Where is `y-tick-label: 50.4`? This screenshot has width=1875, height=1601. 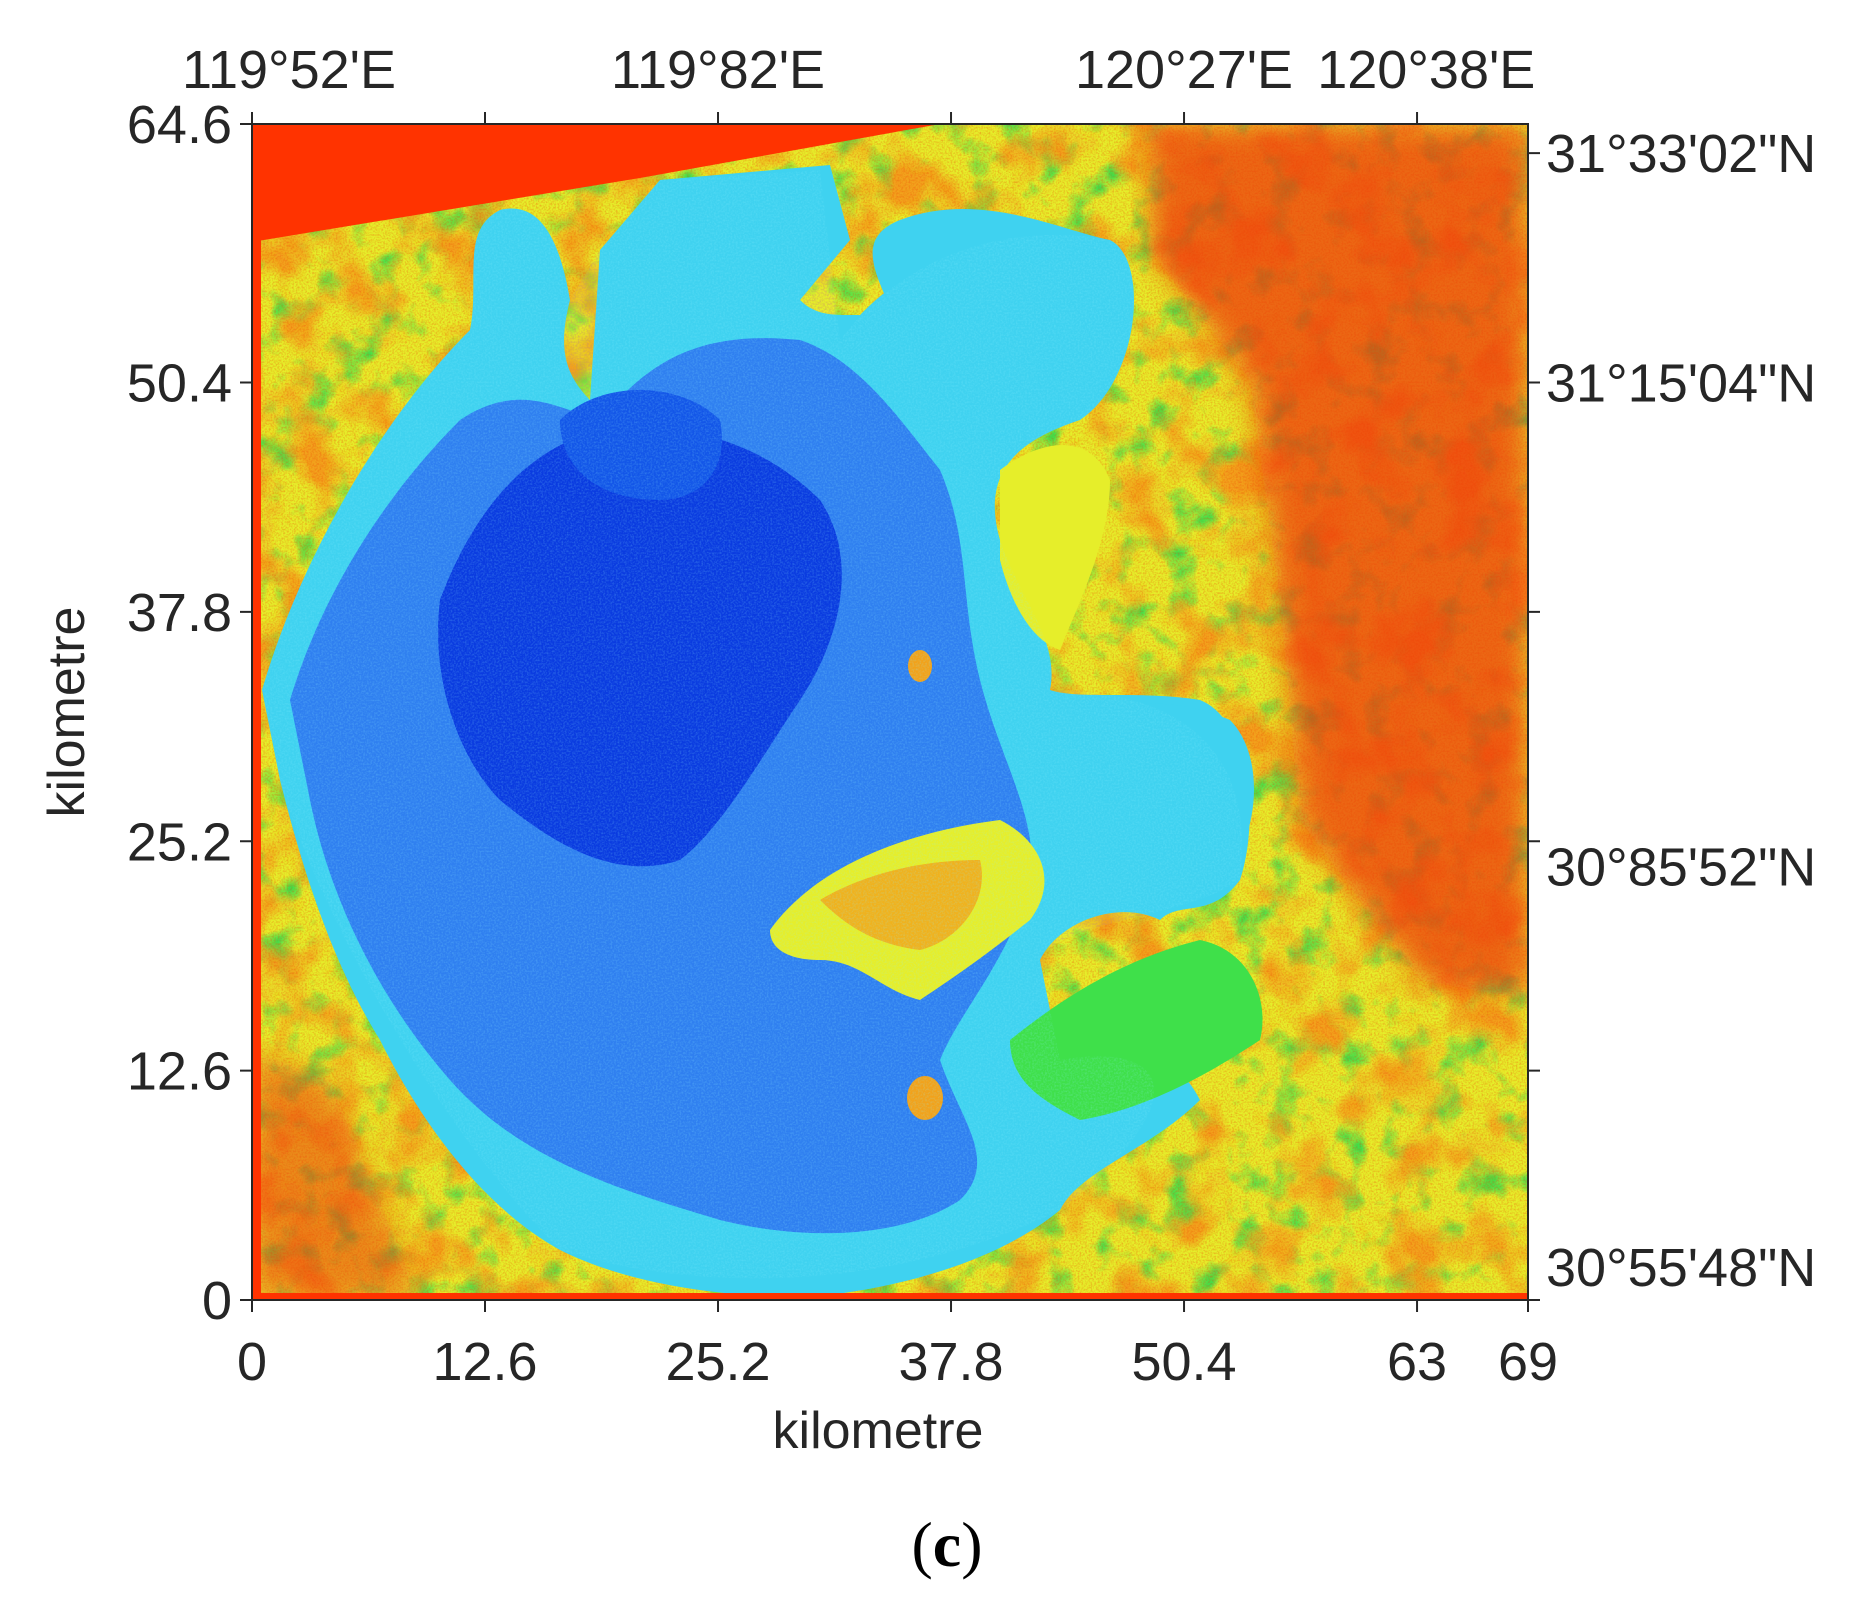 y-tick-label: 50.4 is located at coordinates (179, 384).